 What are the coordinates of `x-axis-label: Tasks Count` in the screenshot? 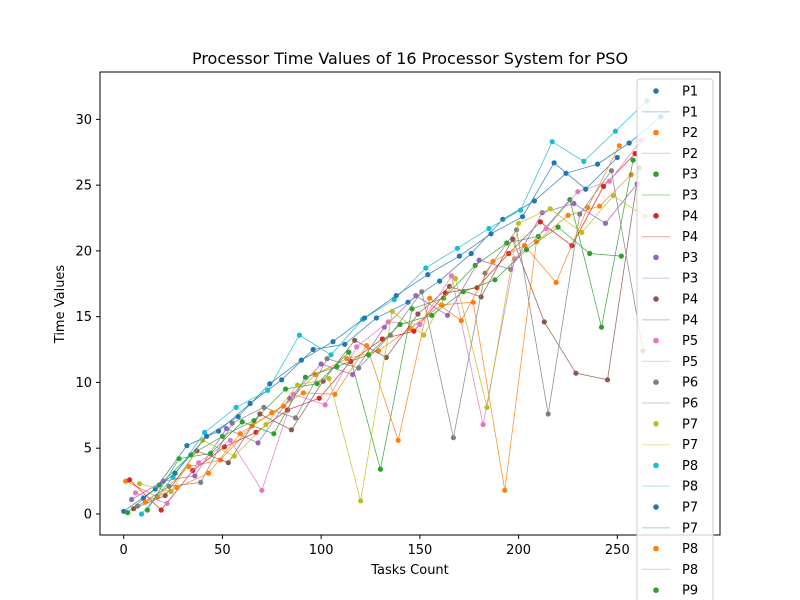 It's located at (409, 570).